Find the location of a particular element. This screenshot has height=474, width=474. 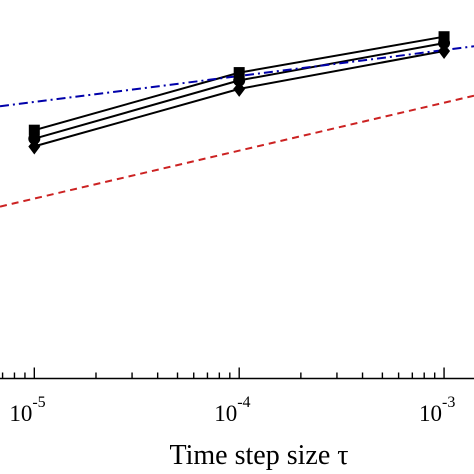

label-layer: 10 -5 10 -4 10 -3 is located at coordinates (232, 410).